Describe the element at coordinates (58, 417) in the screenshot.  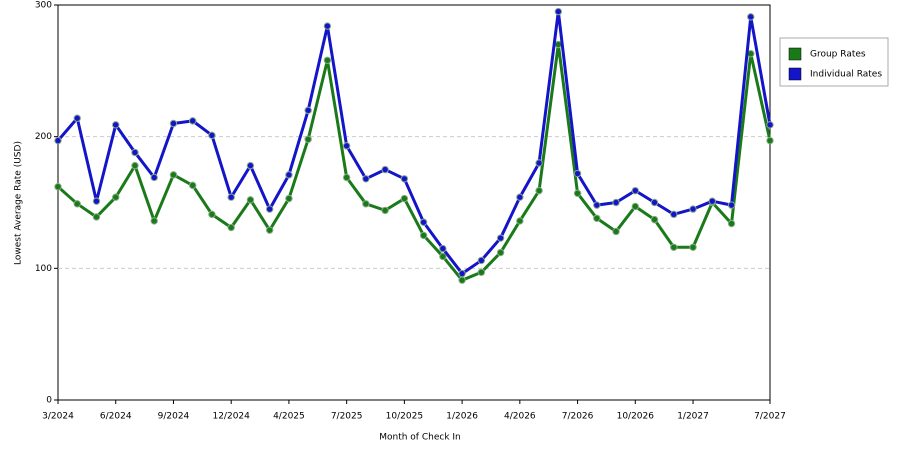
I see `x-tick-label: 3/2024` at that location.